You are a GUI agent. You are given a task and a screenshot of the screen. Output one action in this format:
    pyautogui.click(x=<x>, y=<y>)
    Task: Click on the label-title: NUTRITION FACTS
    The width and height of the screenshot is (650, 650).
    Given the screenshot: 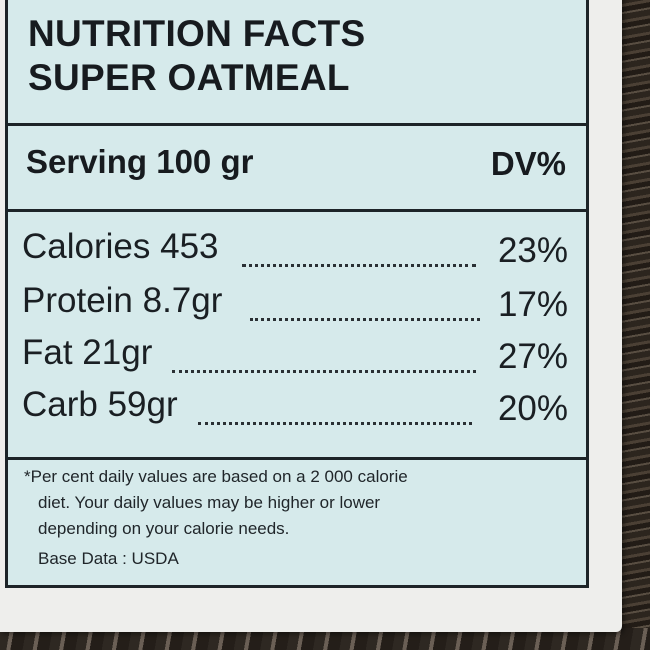 What is the action you would take?
    pyautogui.click(x=197, y=33)
    